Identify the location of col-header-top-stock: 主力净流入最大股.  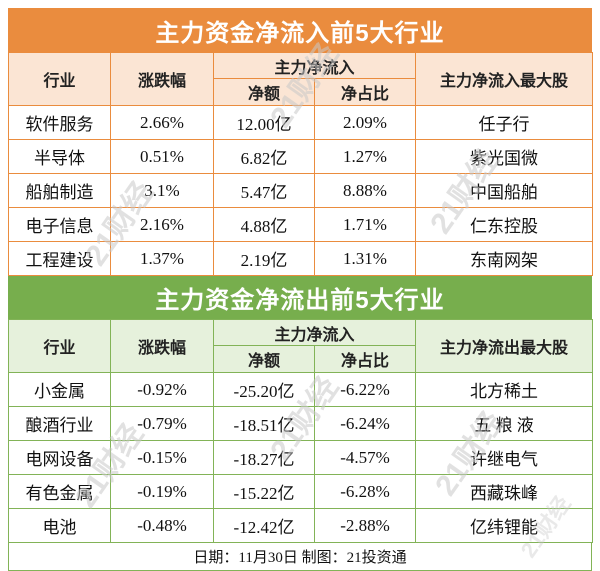
(504, 79).